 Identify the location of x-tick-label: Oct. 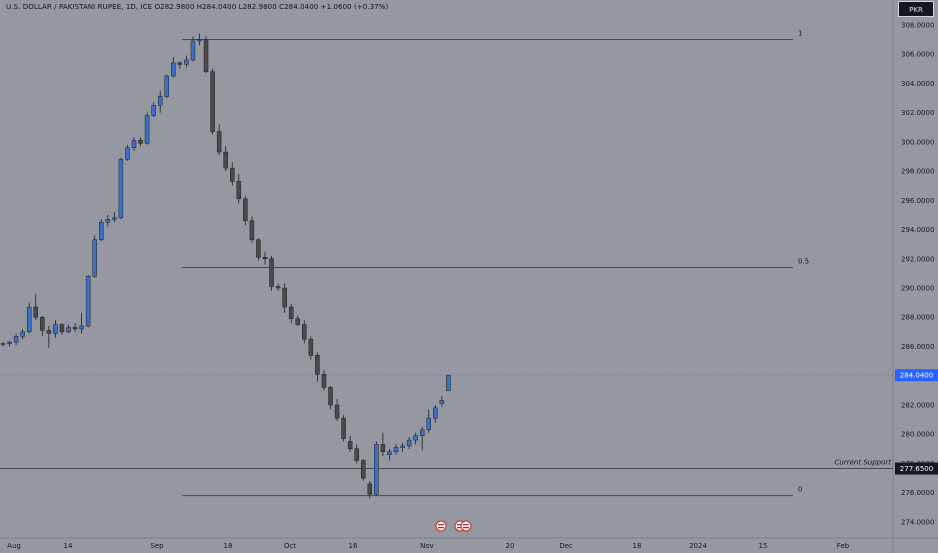
(290, 546).